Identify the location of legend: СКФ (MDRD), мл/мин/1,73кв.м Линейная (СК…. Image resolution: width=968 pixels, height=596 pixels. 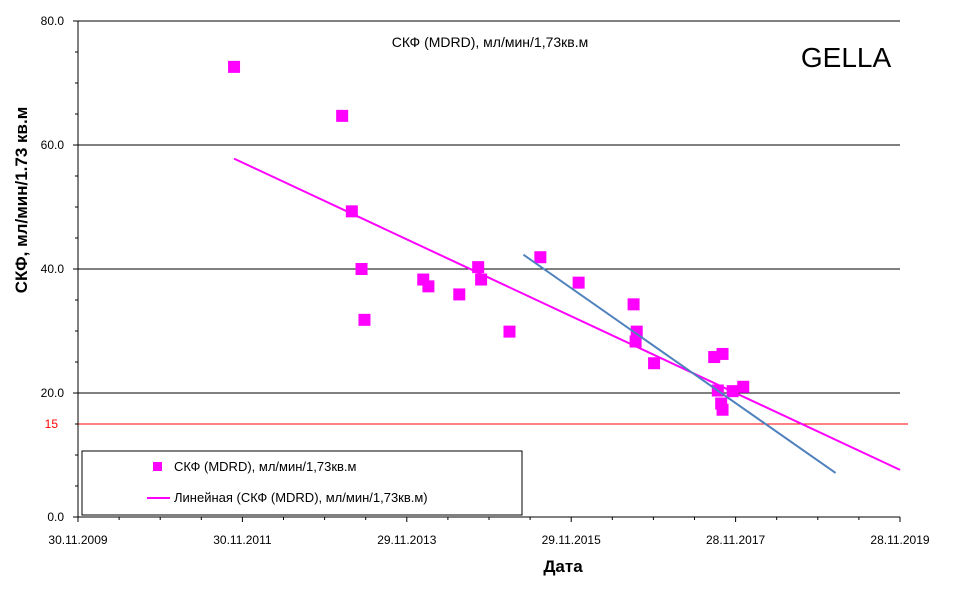
(302, 483).